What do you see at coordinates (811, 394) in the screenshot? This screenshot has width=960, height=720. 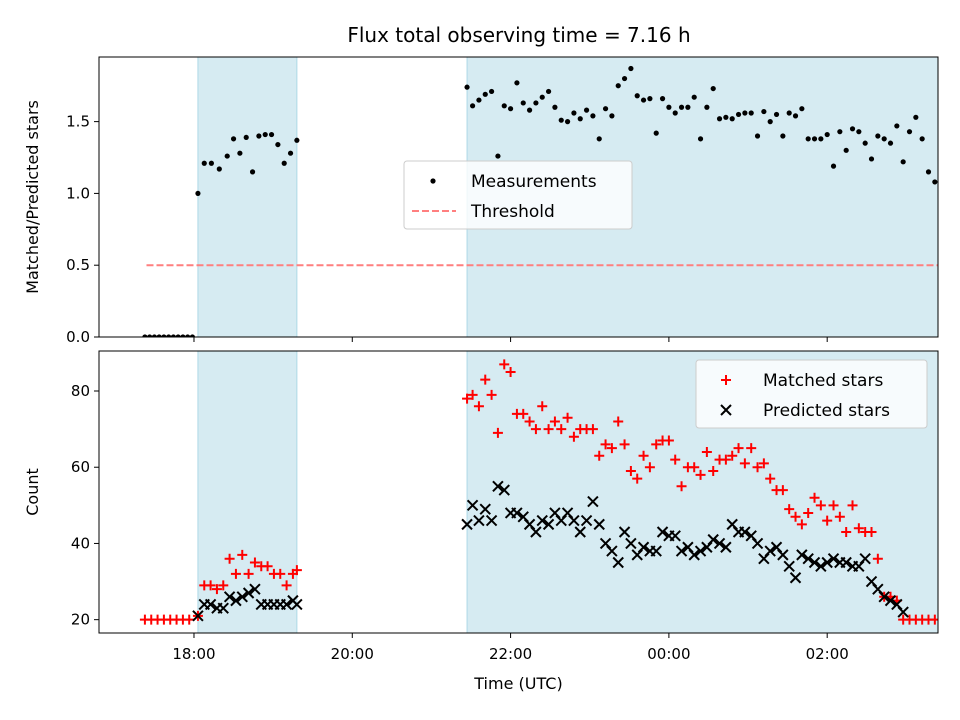 I see `legend-box` at bounding box center [811, 394].